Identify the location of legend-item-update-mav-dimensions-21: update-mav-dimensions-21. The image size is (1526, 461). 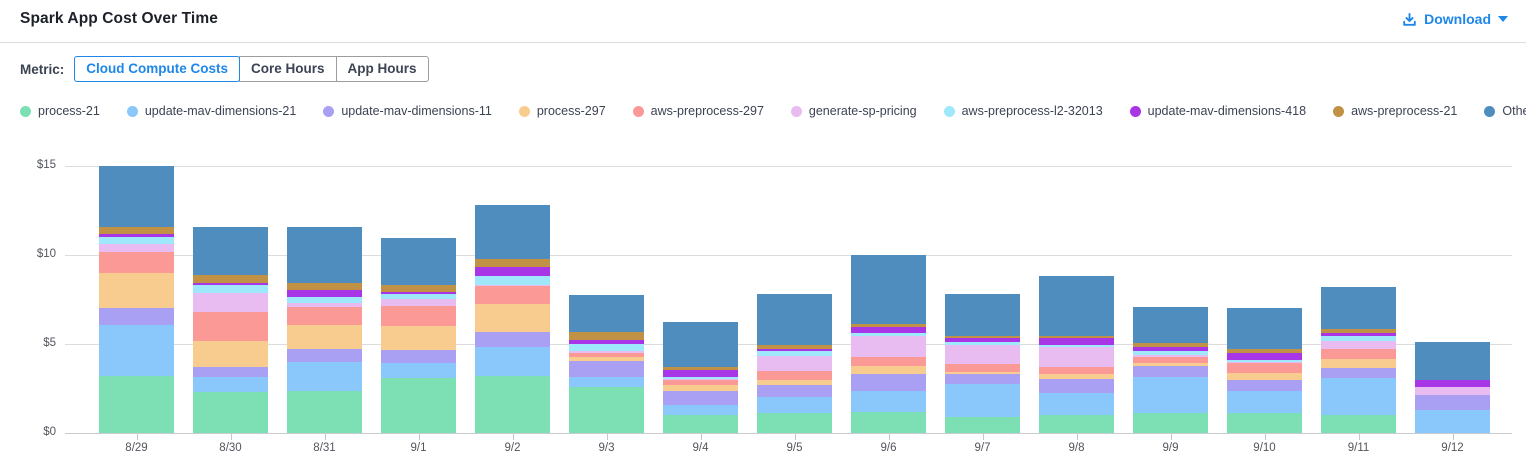
(211, 111).